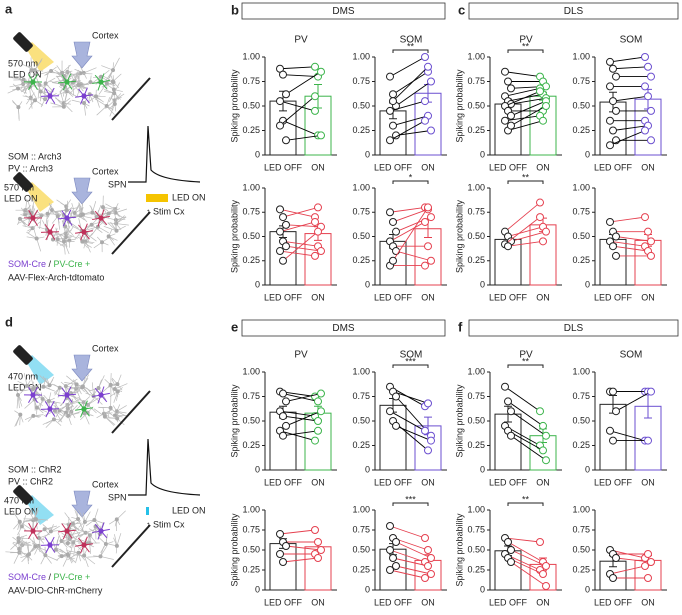  What do you see at coordinates (459, 106) in the screenshot?
I see `y-axis-label: Spiking probability` at bounding box center [459, 106].